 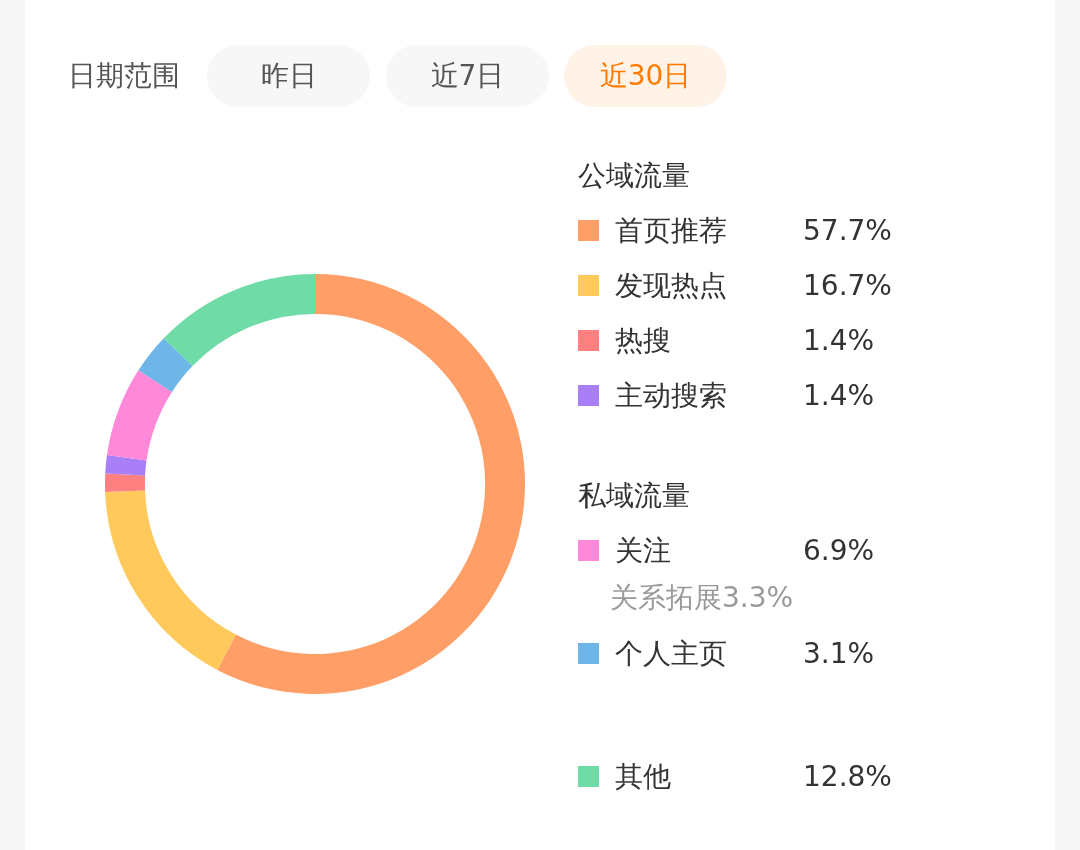 I want to click on text: 近30日, so click(x=645, y=76).